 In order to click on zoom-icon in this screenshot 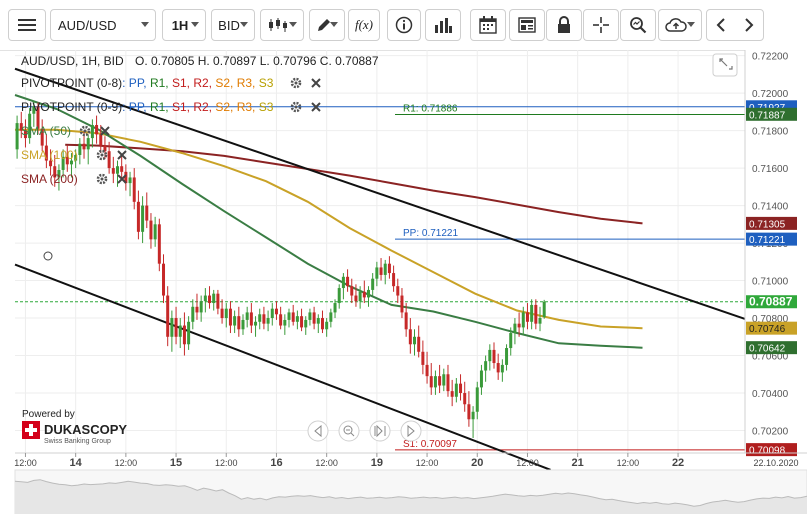, I will do `click(638, 25)`.